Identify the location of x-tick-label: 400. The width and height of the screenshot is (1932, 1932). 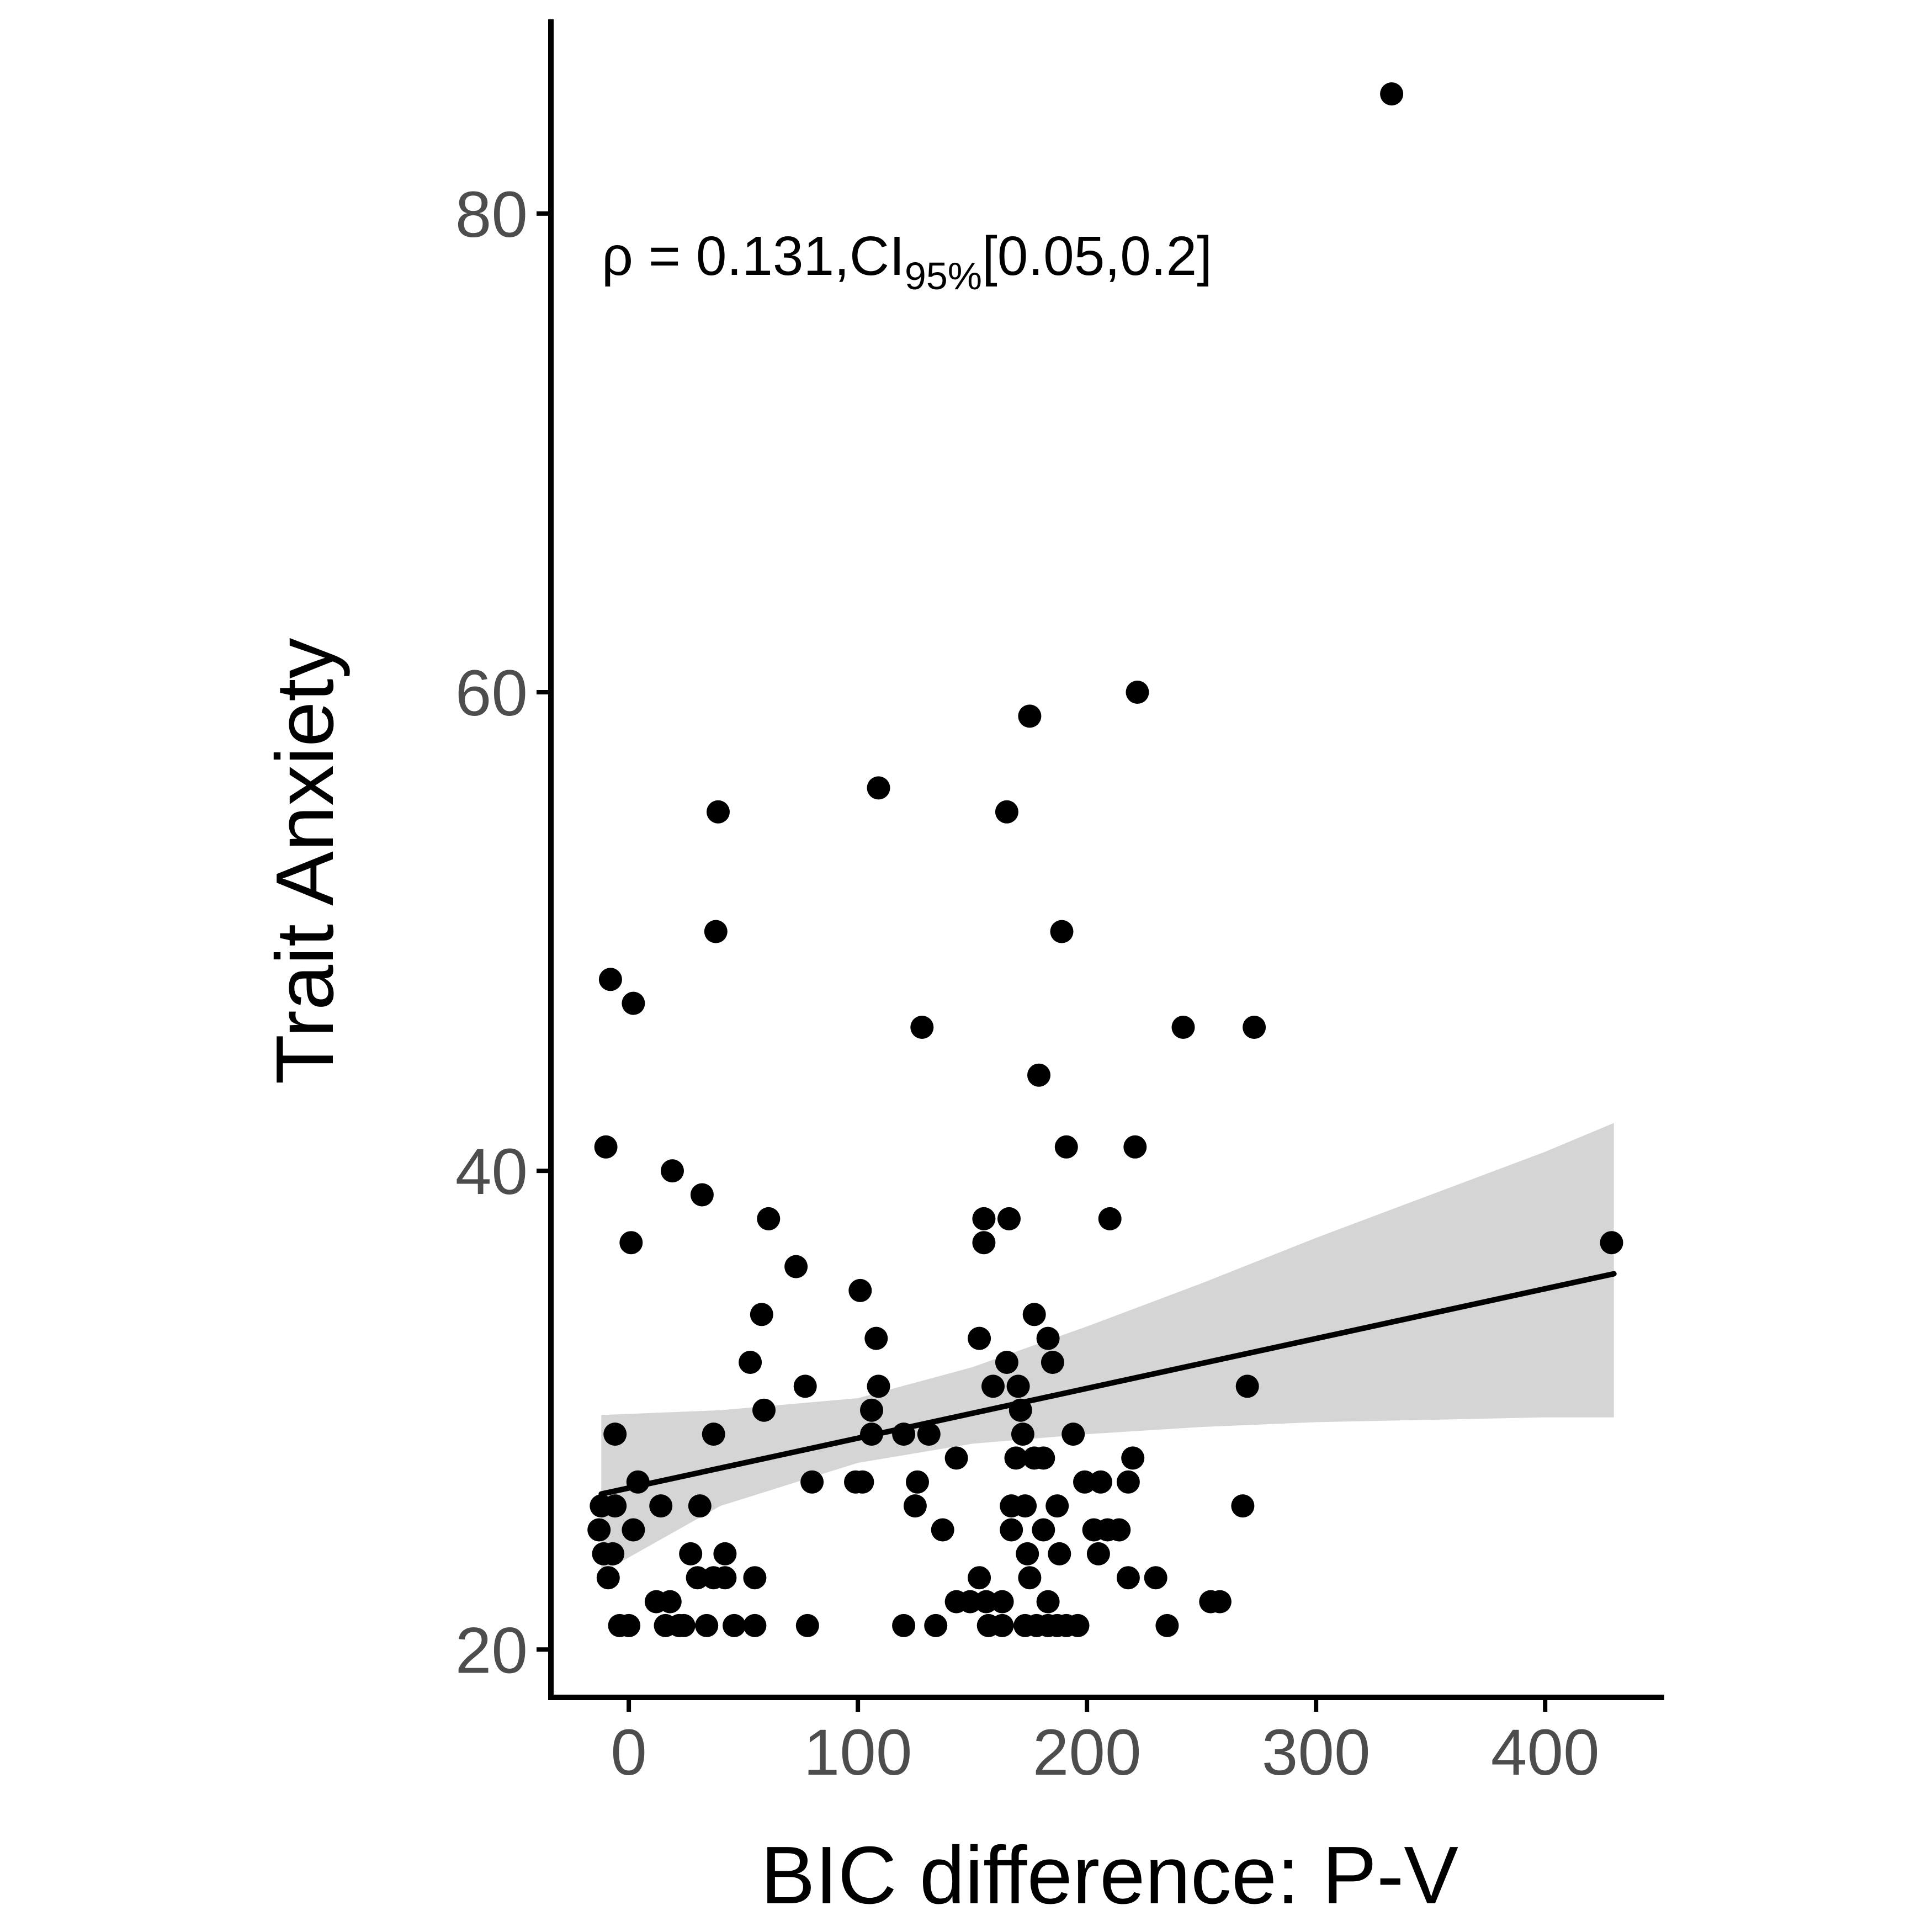
(1545, 1752).